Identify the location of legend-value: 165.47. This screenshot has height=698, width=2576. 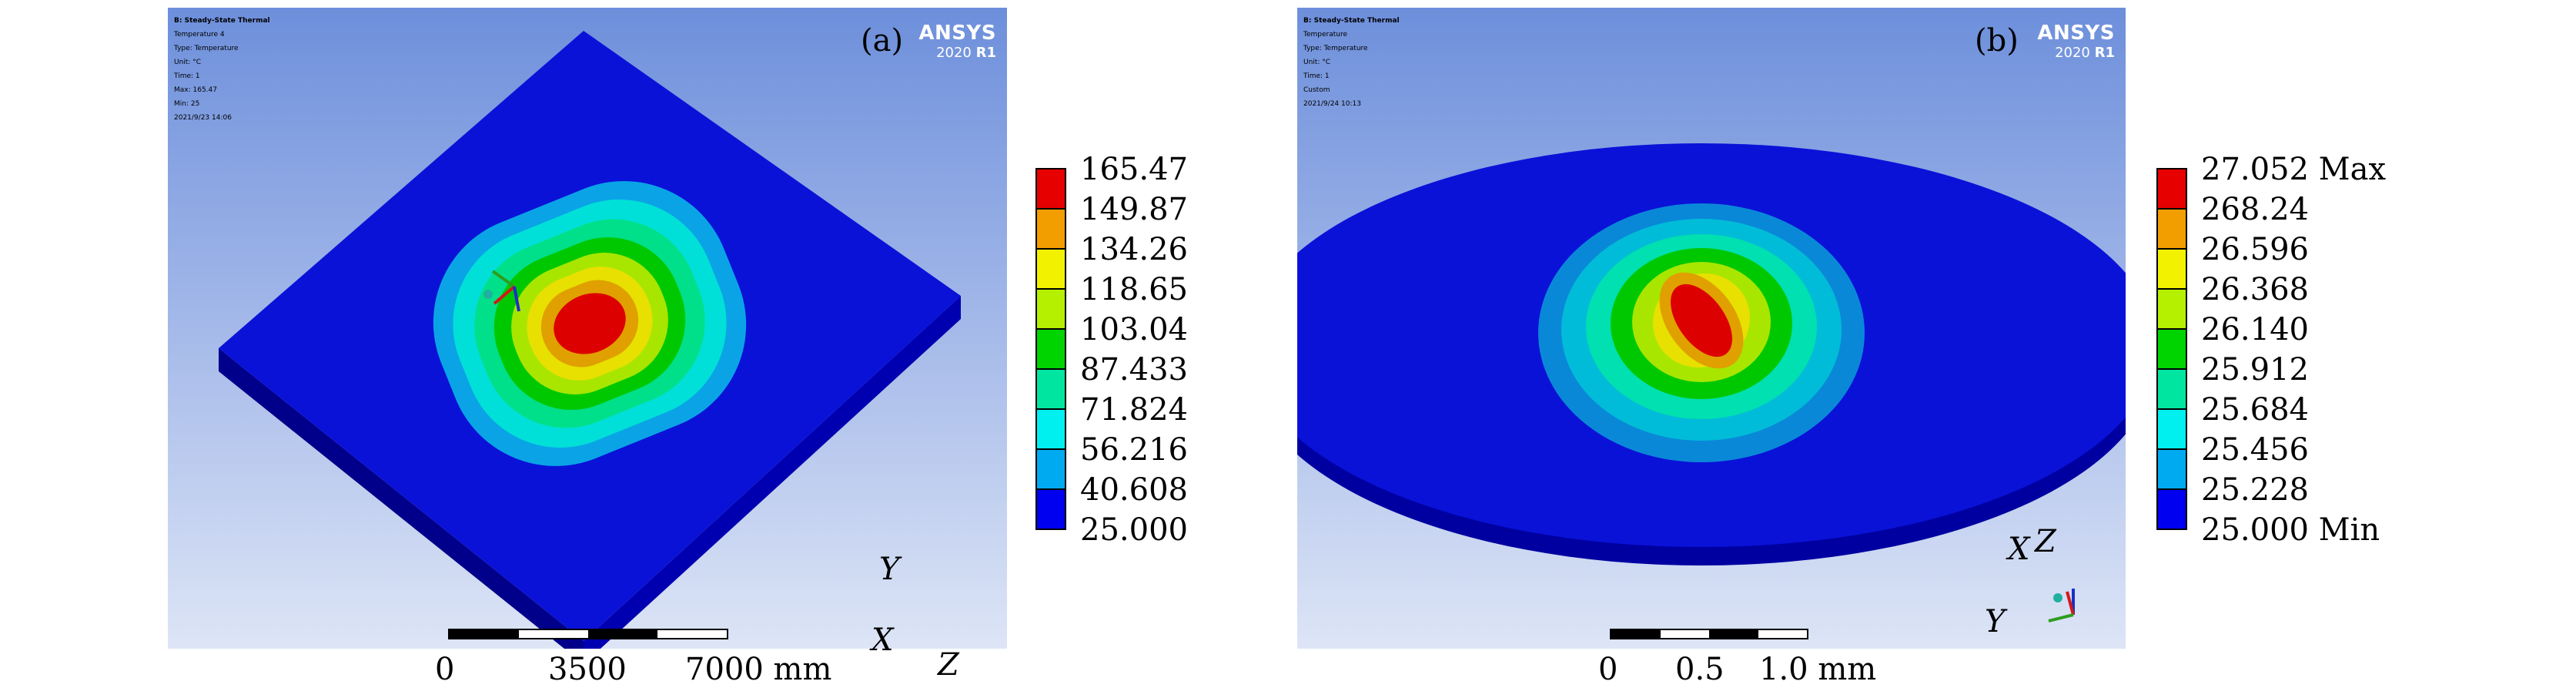
(1134, 170).